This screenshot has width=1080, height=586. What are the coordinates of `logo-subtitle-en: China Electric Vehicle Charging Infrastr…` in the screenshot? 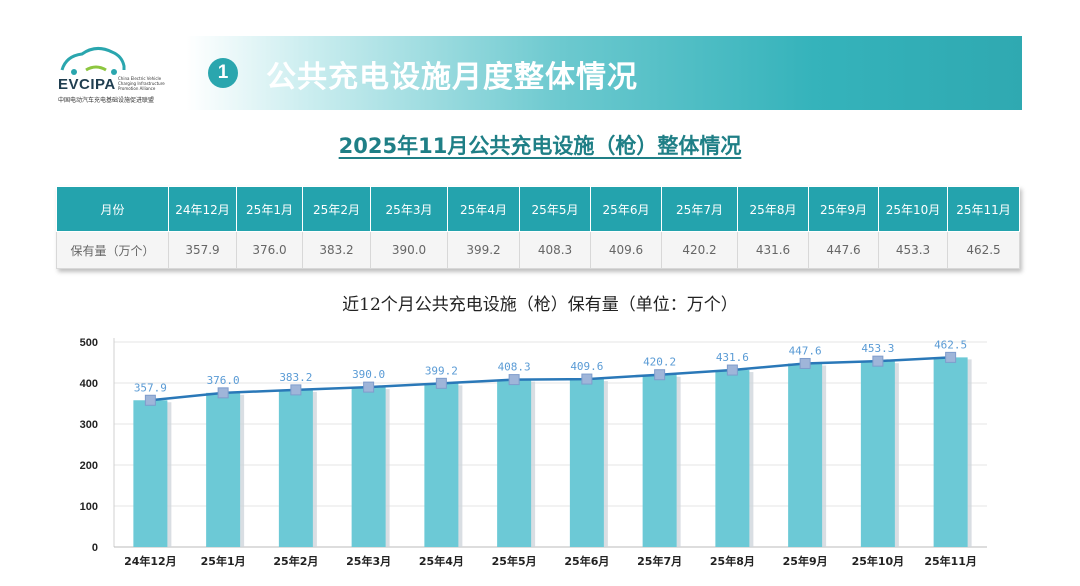 It's located at (141, 83).